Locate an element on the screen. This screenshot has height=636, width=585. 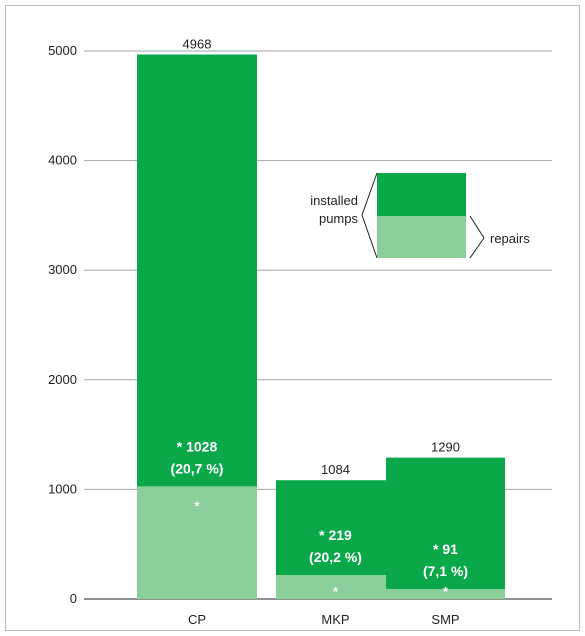
x-category-mkp: MKP is located at coordinates (335, 619).